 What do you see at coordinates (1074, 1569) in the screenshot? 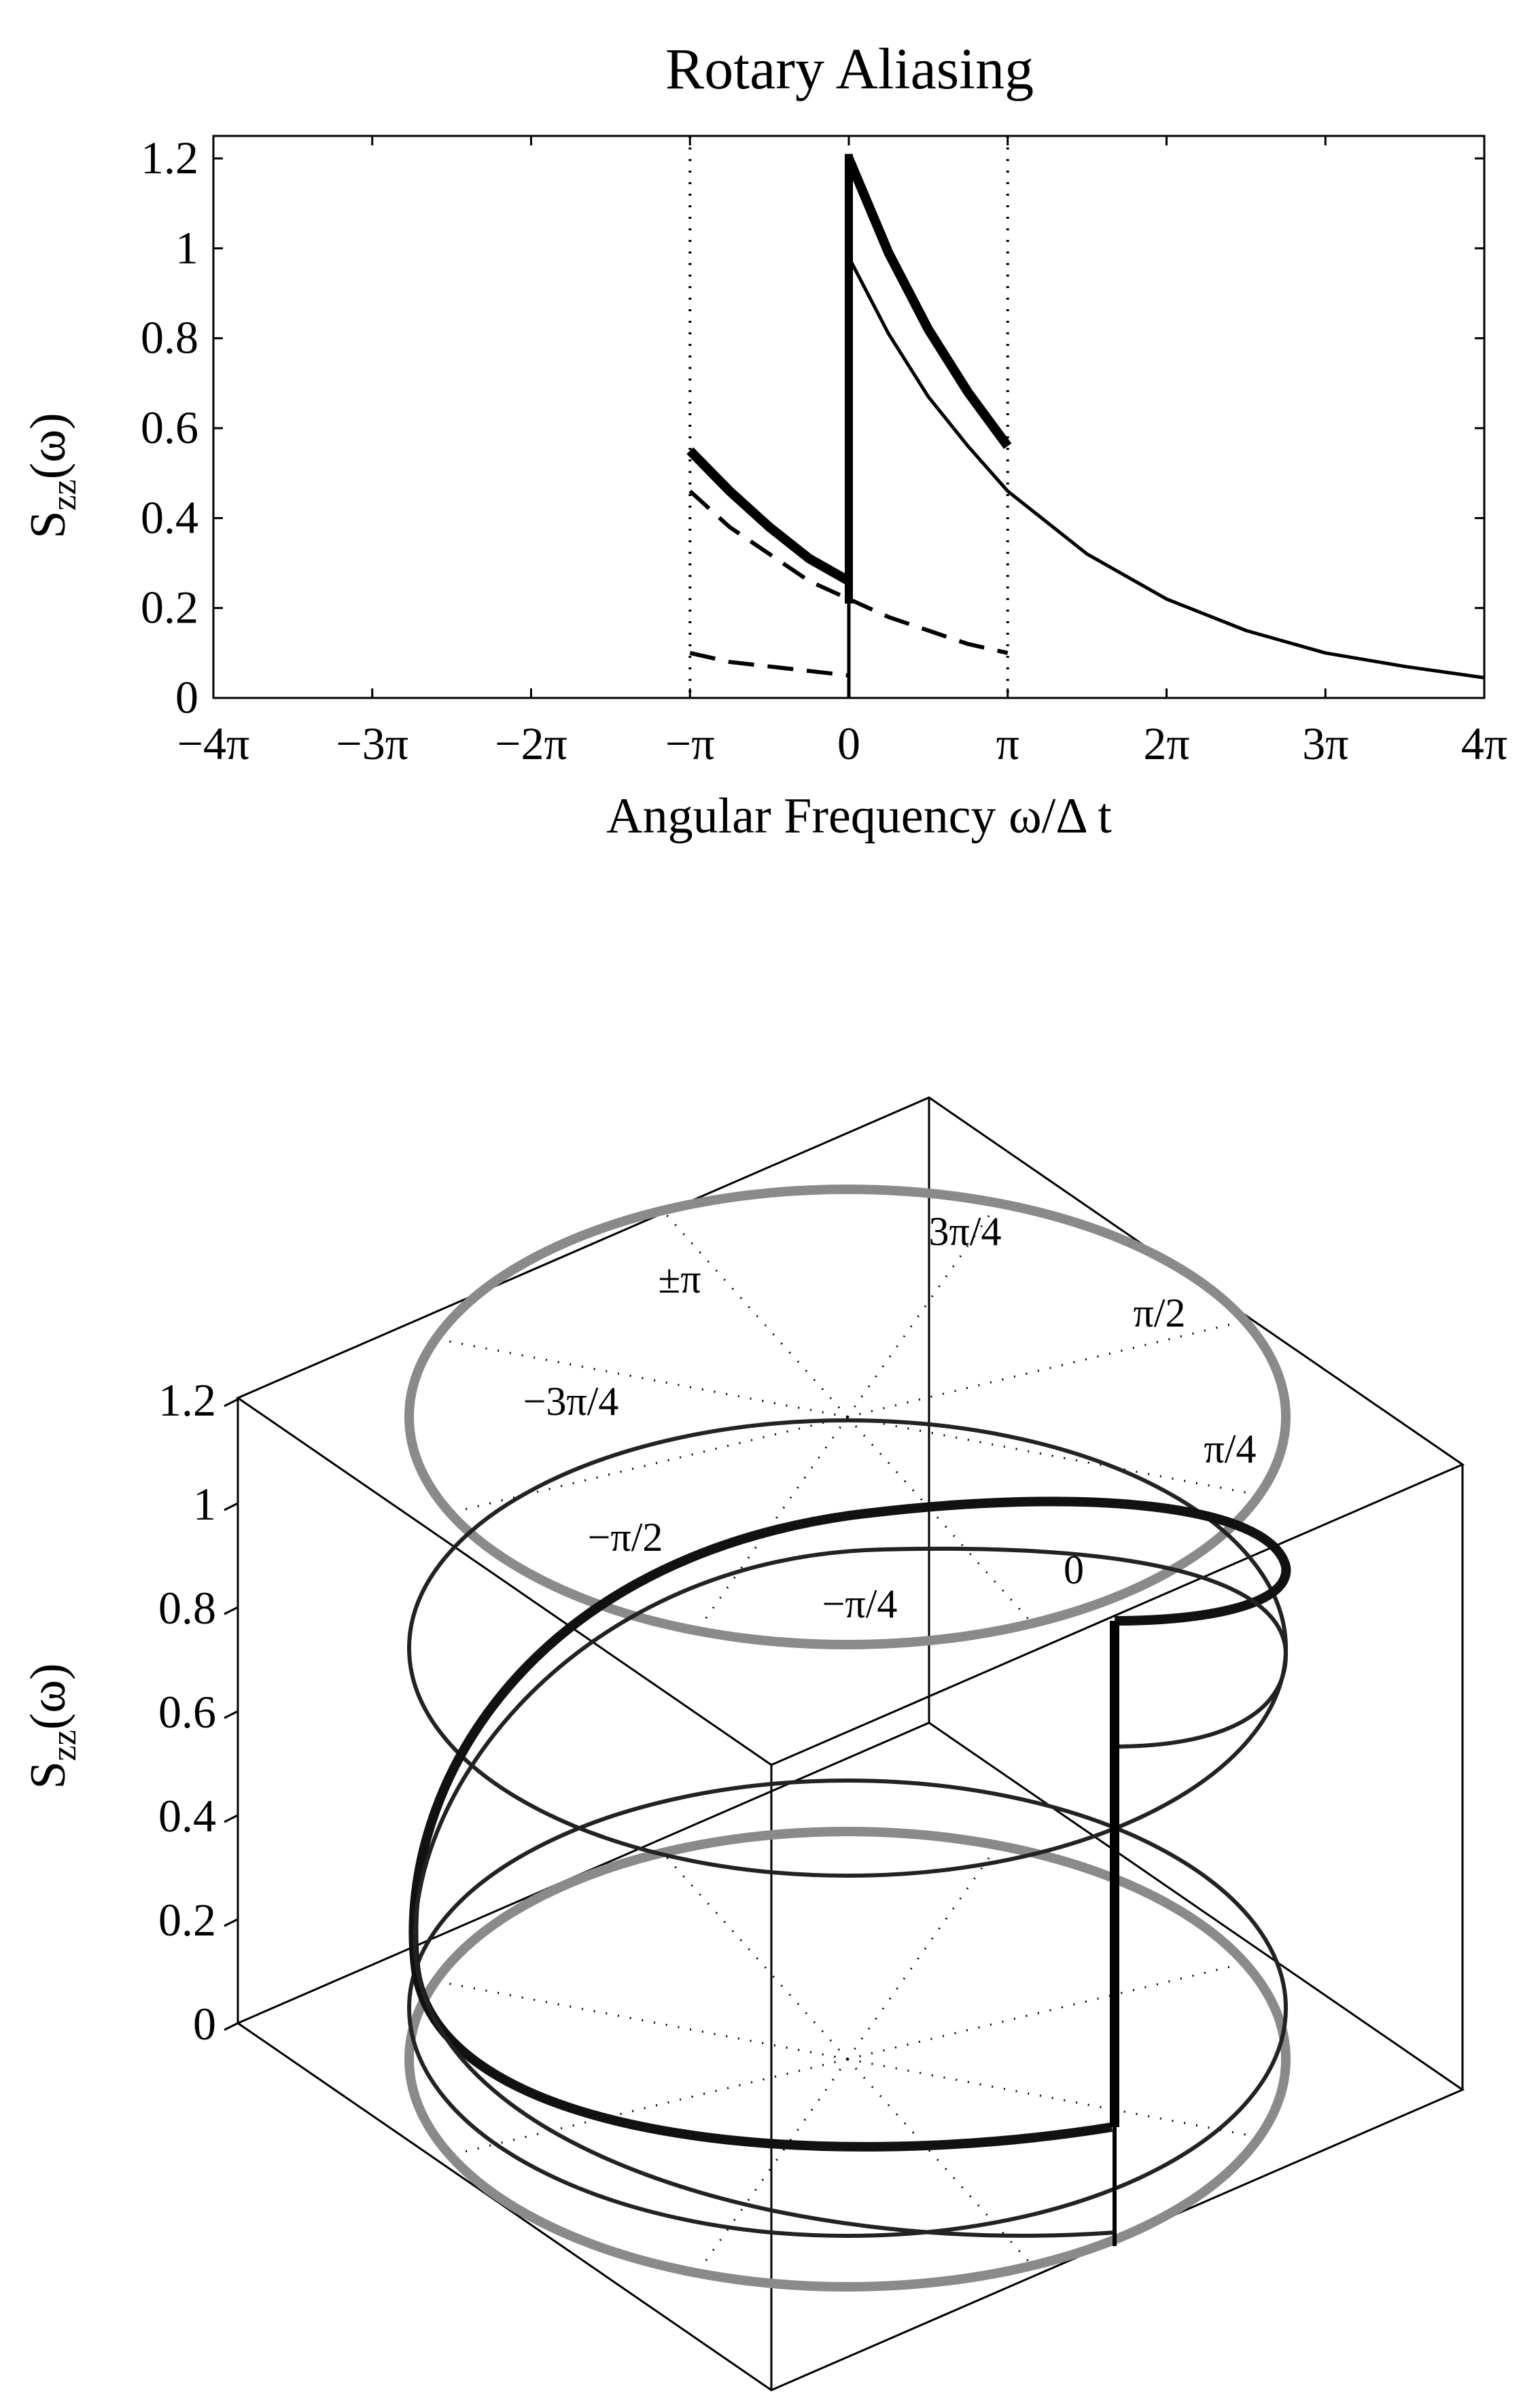
I see `direction-label: 0` at bounding box center [1074, 1569].